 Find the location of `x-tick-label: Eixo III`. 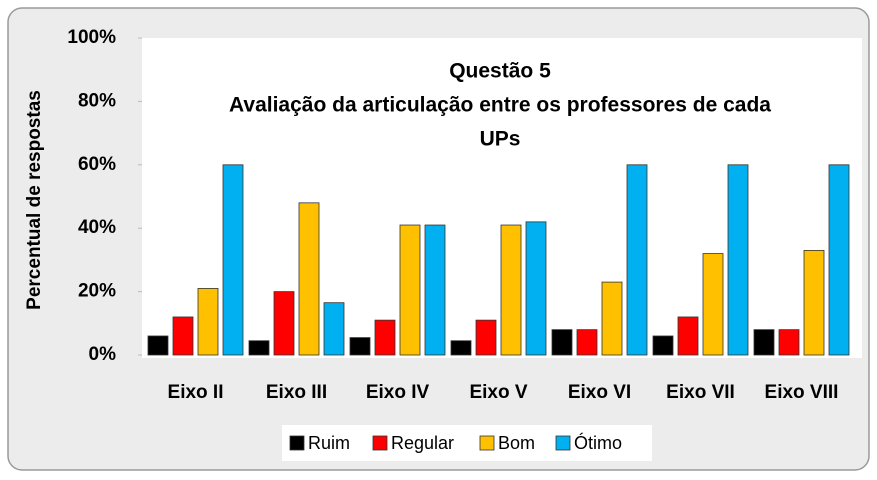

x-tick-label: Eixo III is located at coordinates (296, 392).